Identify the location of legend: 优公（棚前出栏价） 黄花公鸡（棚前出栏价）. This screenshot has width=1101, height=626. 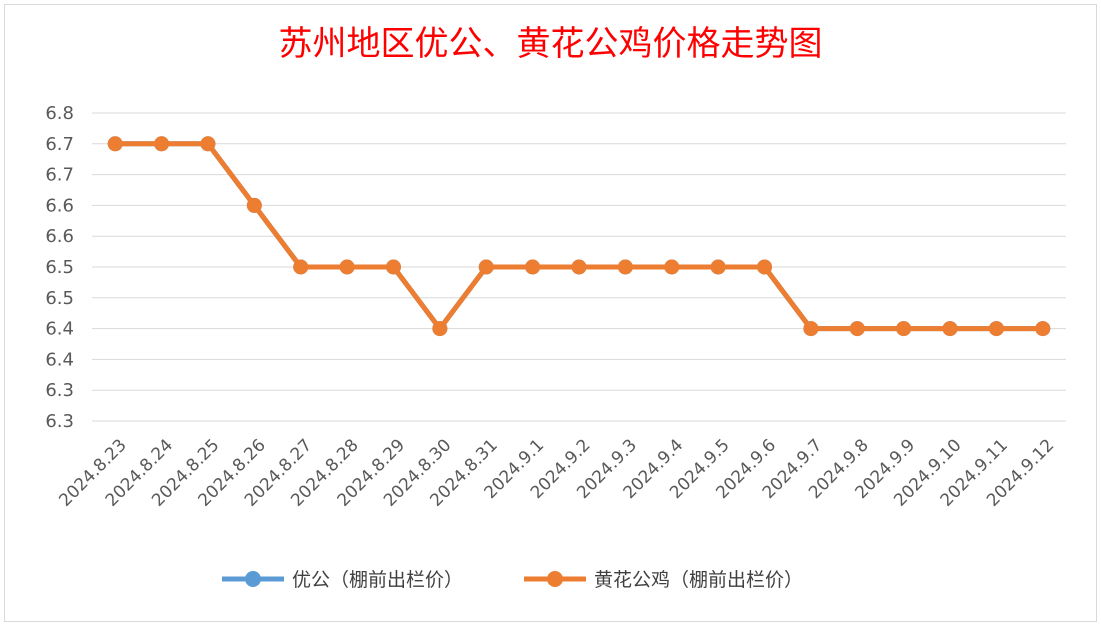
(512, 580).